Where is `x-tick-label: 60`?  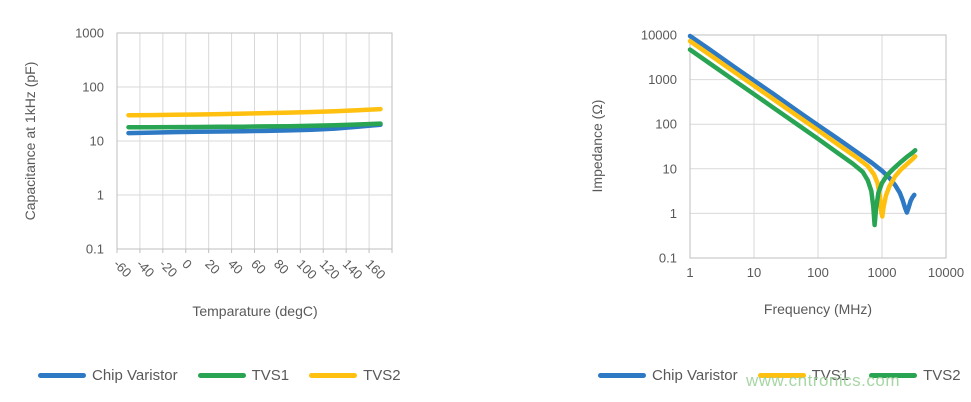 x-tick-label: 60 is located at coordinates (258, 266).